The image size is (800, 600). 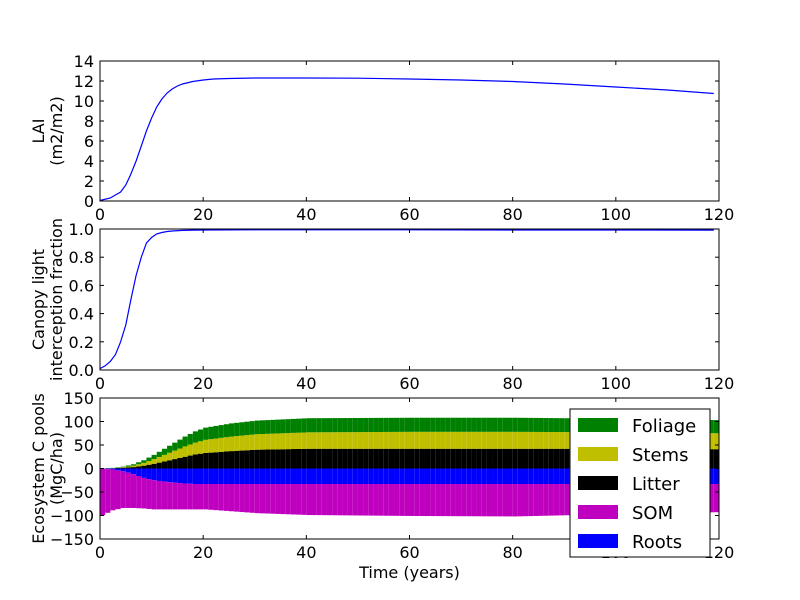 What do you see at coordinates (100, 383) in the screenshot?
I see `x-tick-label: 0` at bounding box center [100, 383].